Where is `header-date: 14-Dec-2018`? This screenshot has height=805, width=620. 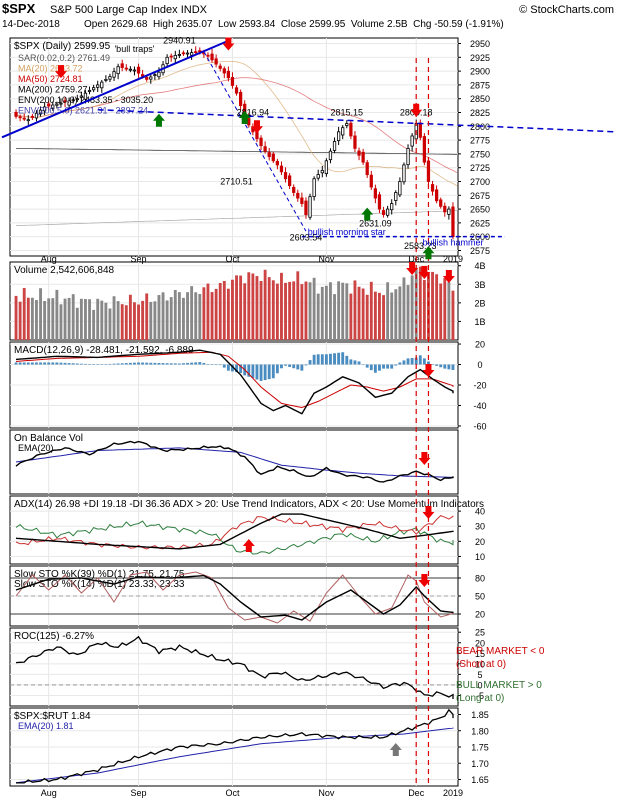 header-date: 14-Dec-2018 is located at coordinates (31, 24).